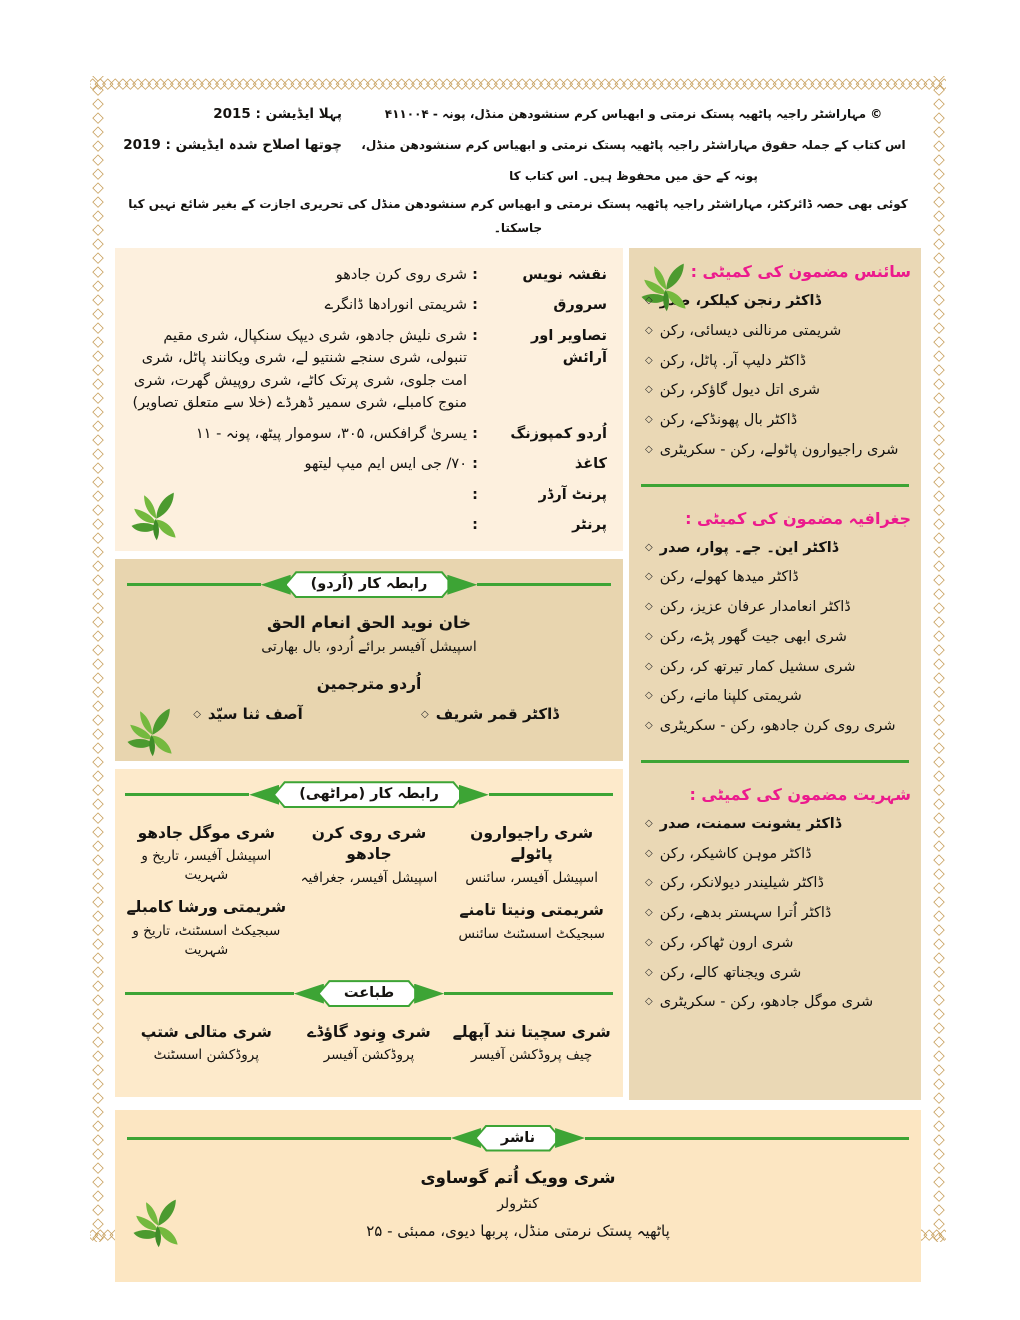 This screenshot has width=1020, height=1320. Describe the element at coordinates (518, 83) in the screenshot. I see `diamond-border-top` at that location.